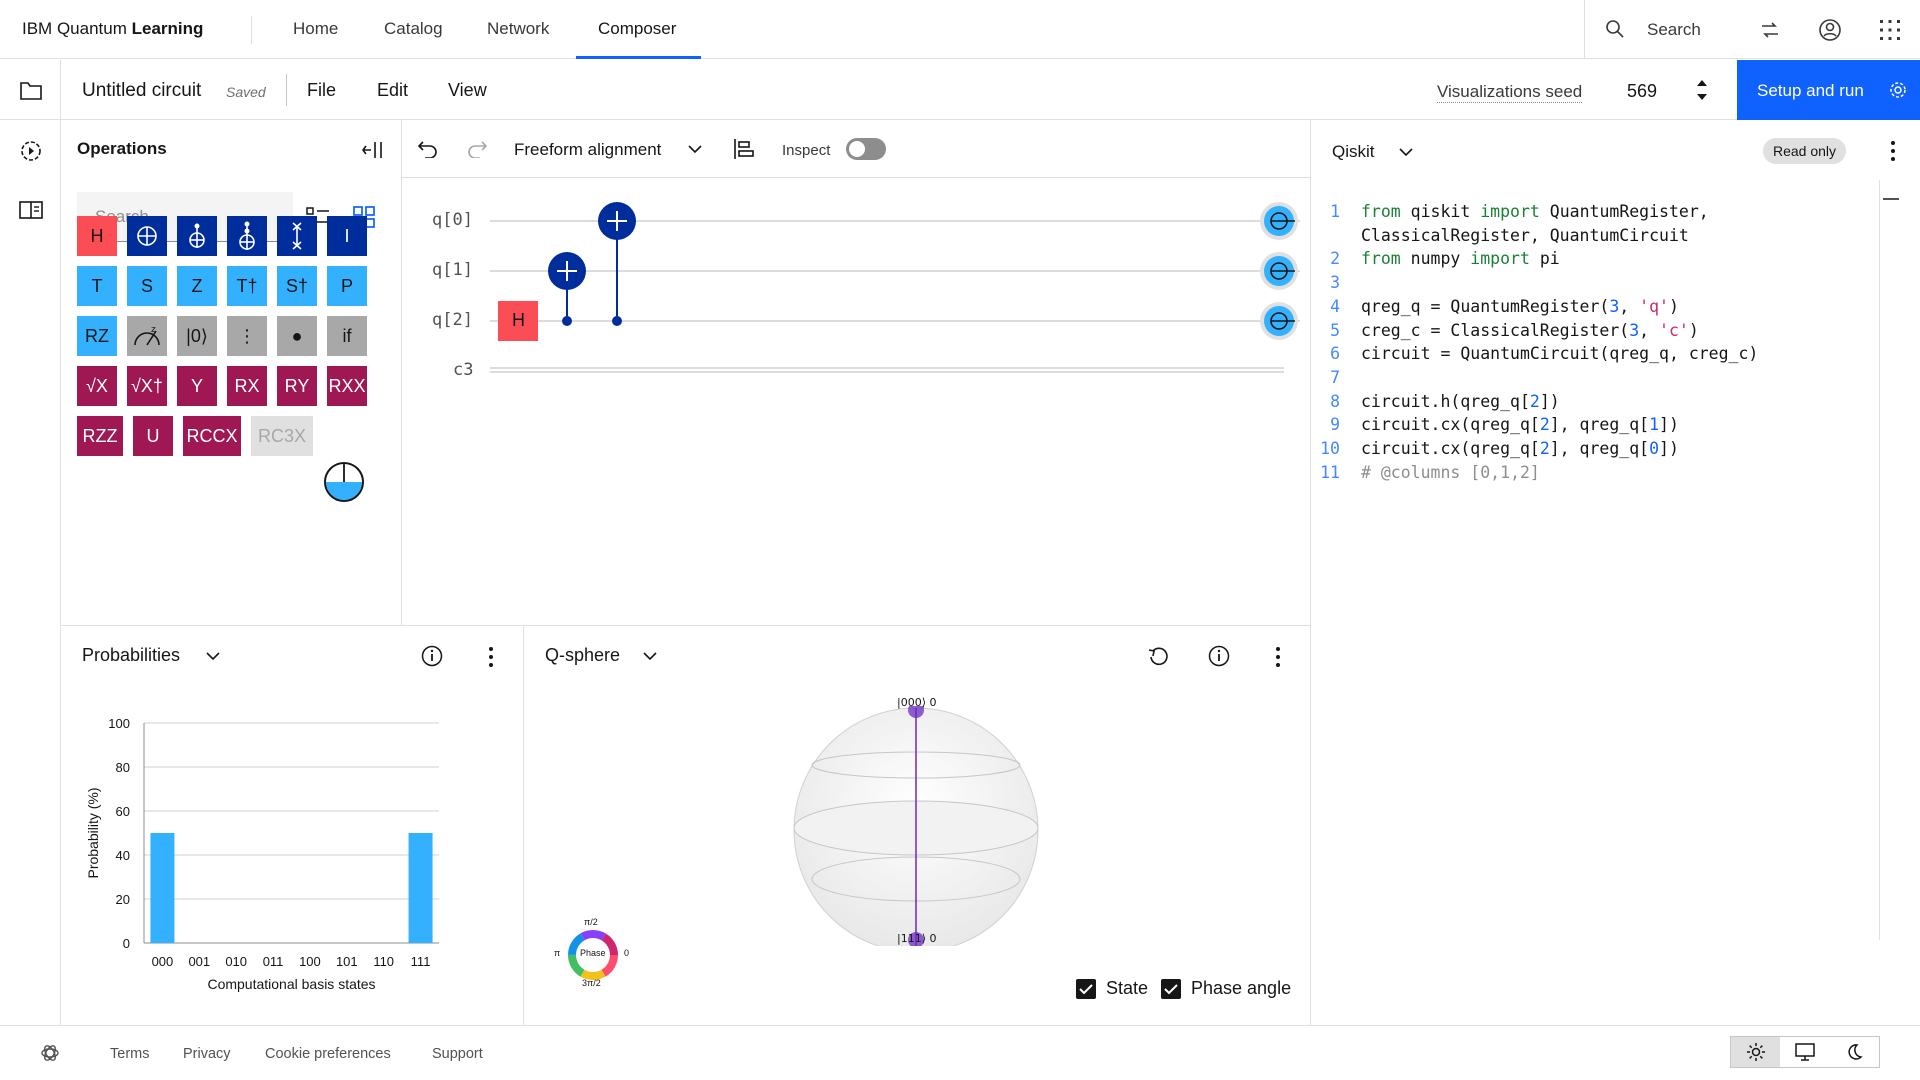 This screenshot has height=1080, width=1920. Describe the element at coordinates (1642, 91) in the screenshot. I see `seed-value: 569` at that location.